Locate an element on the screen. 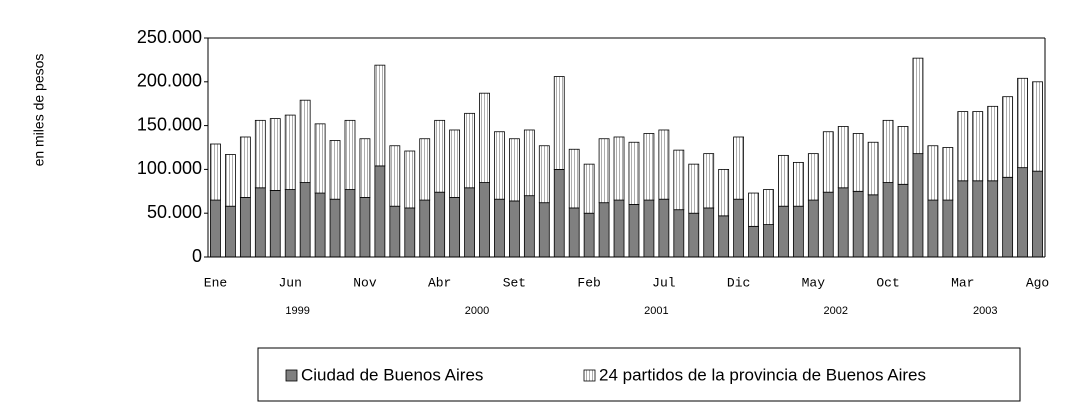  y-tick-label: 50.000 is located at coordinates (174, 212).